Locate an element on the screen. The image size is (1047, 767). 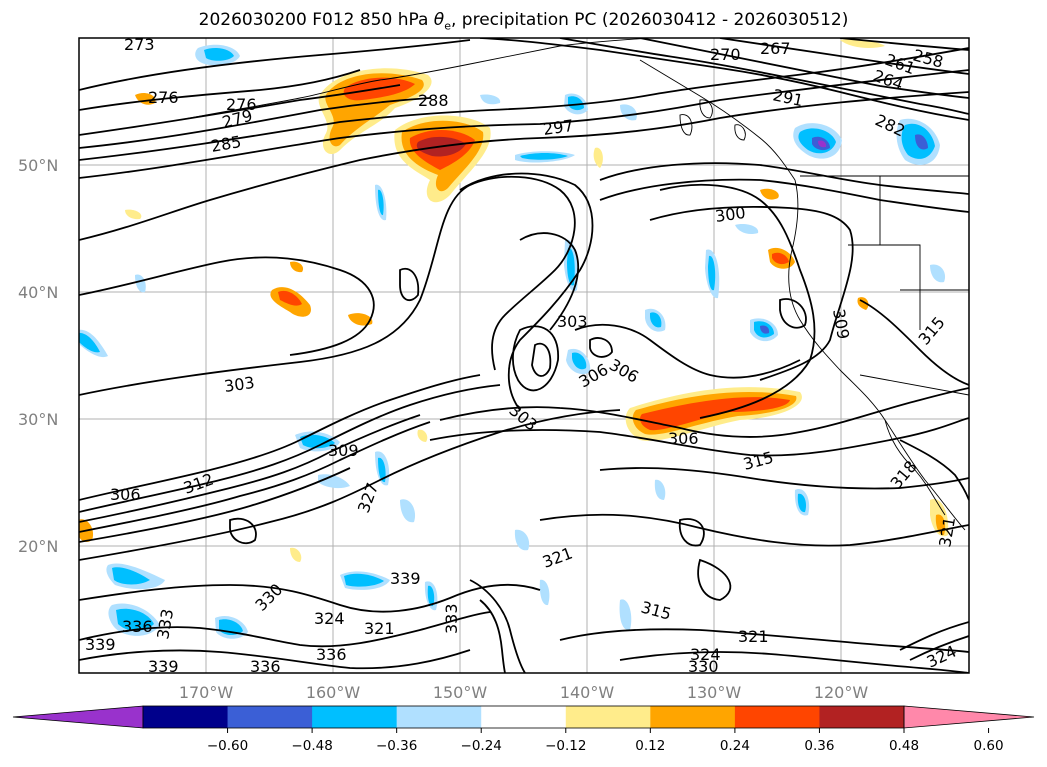
lat-label: 20°N is located at coordinates (38, 546).